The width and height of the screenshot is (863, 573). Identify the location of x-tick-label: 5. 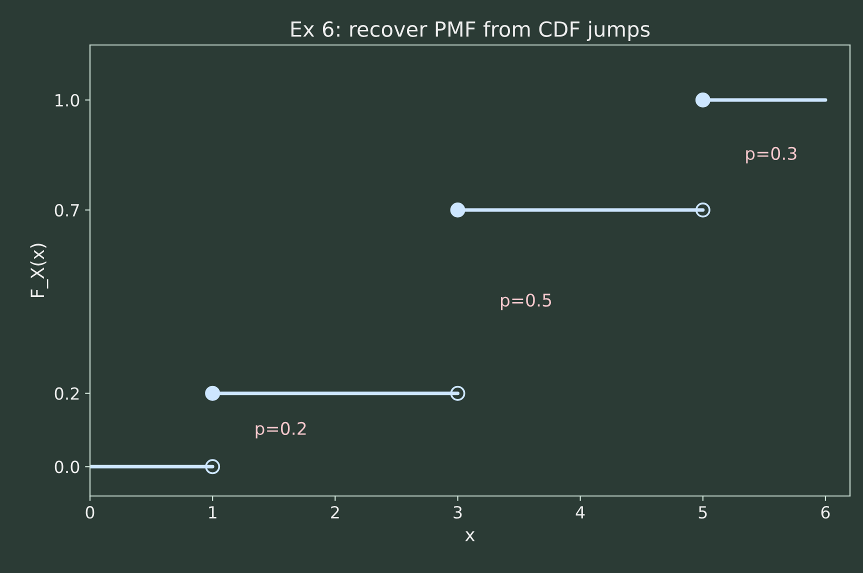
(702, 512).